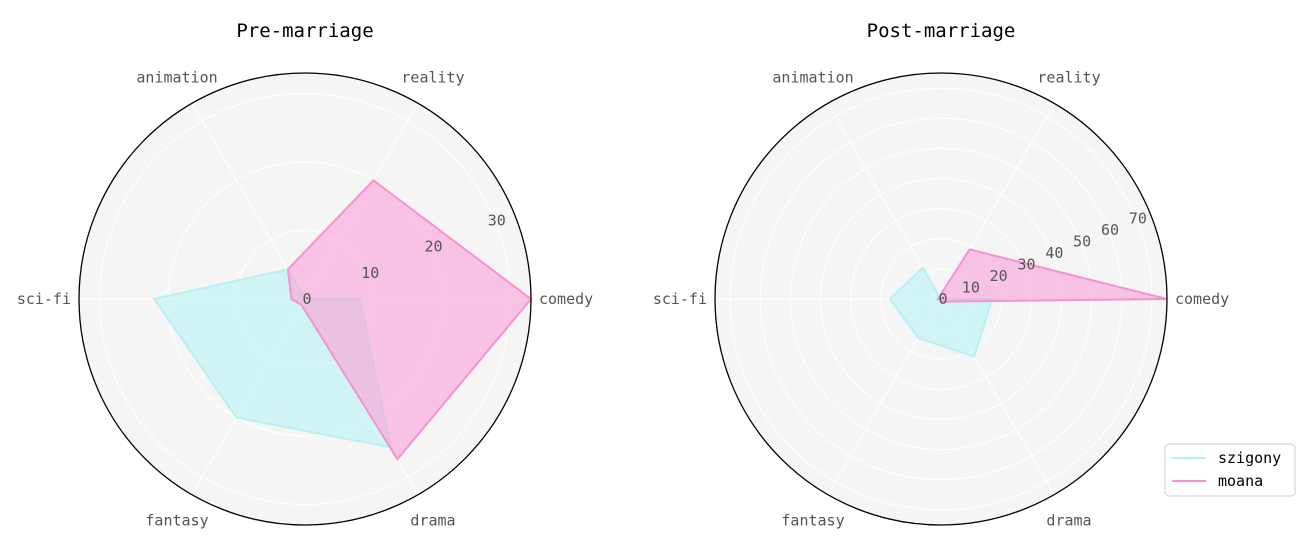 The width and height of the screenshot is (1312, 555). I want to click on radial-tick-label: 60, so click(1110, 230).